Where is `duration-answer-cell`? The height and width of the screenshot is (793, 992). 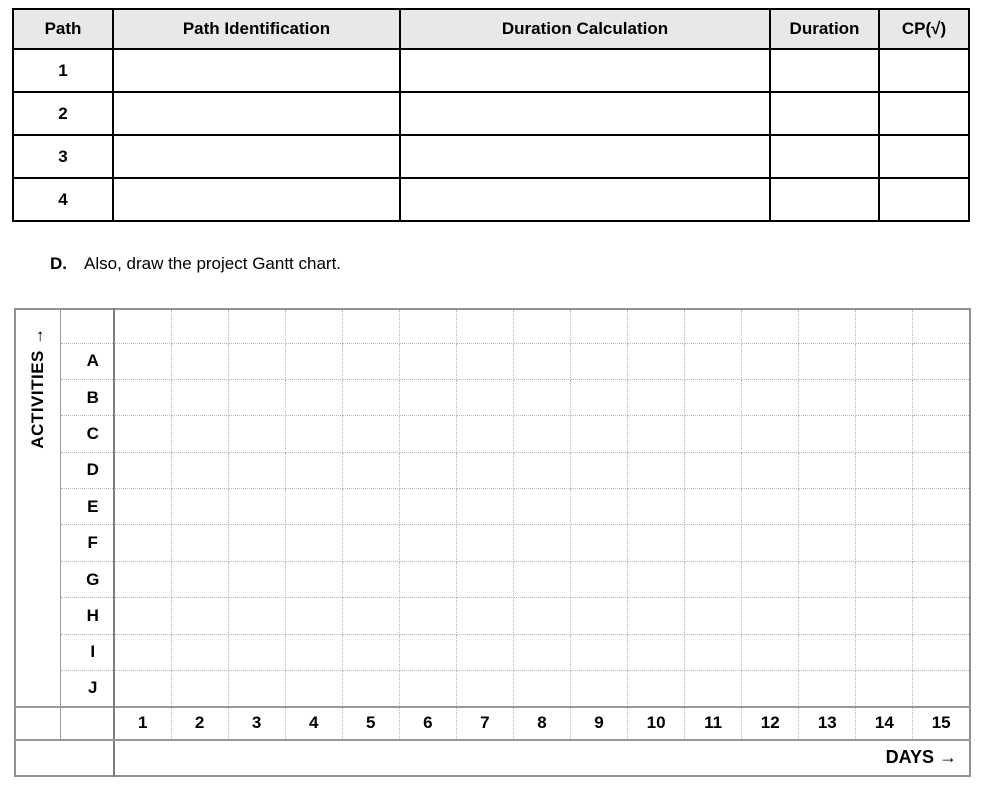
duration-answer-cell is located at coordinates (824, 199).